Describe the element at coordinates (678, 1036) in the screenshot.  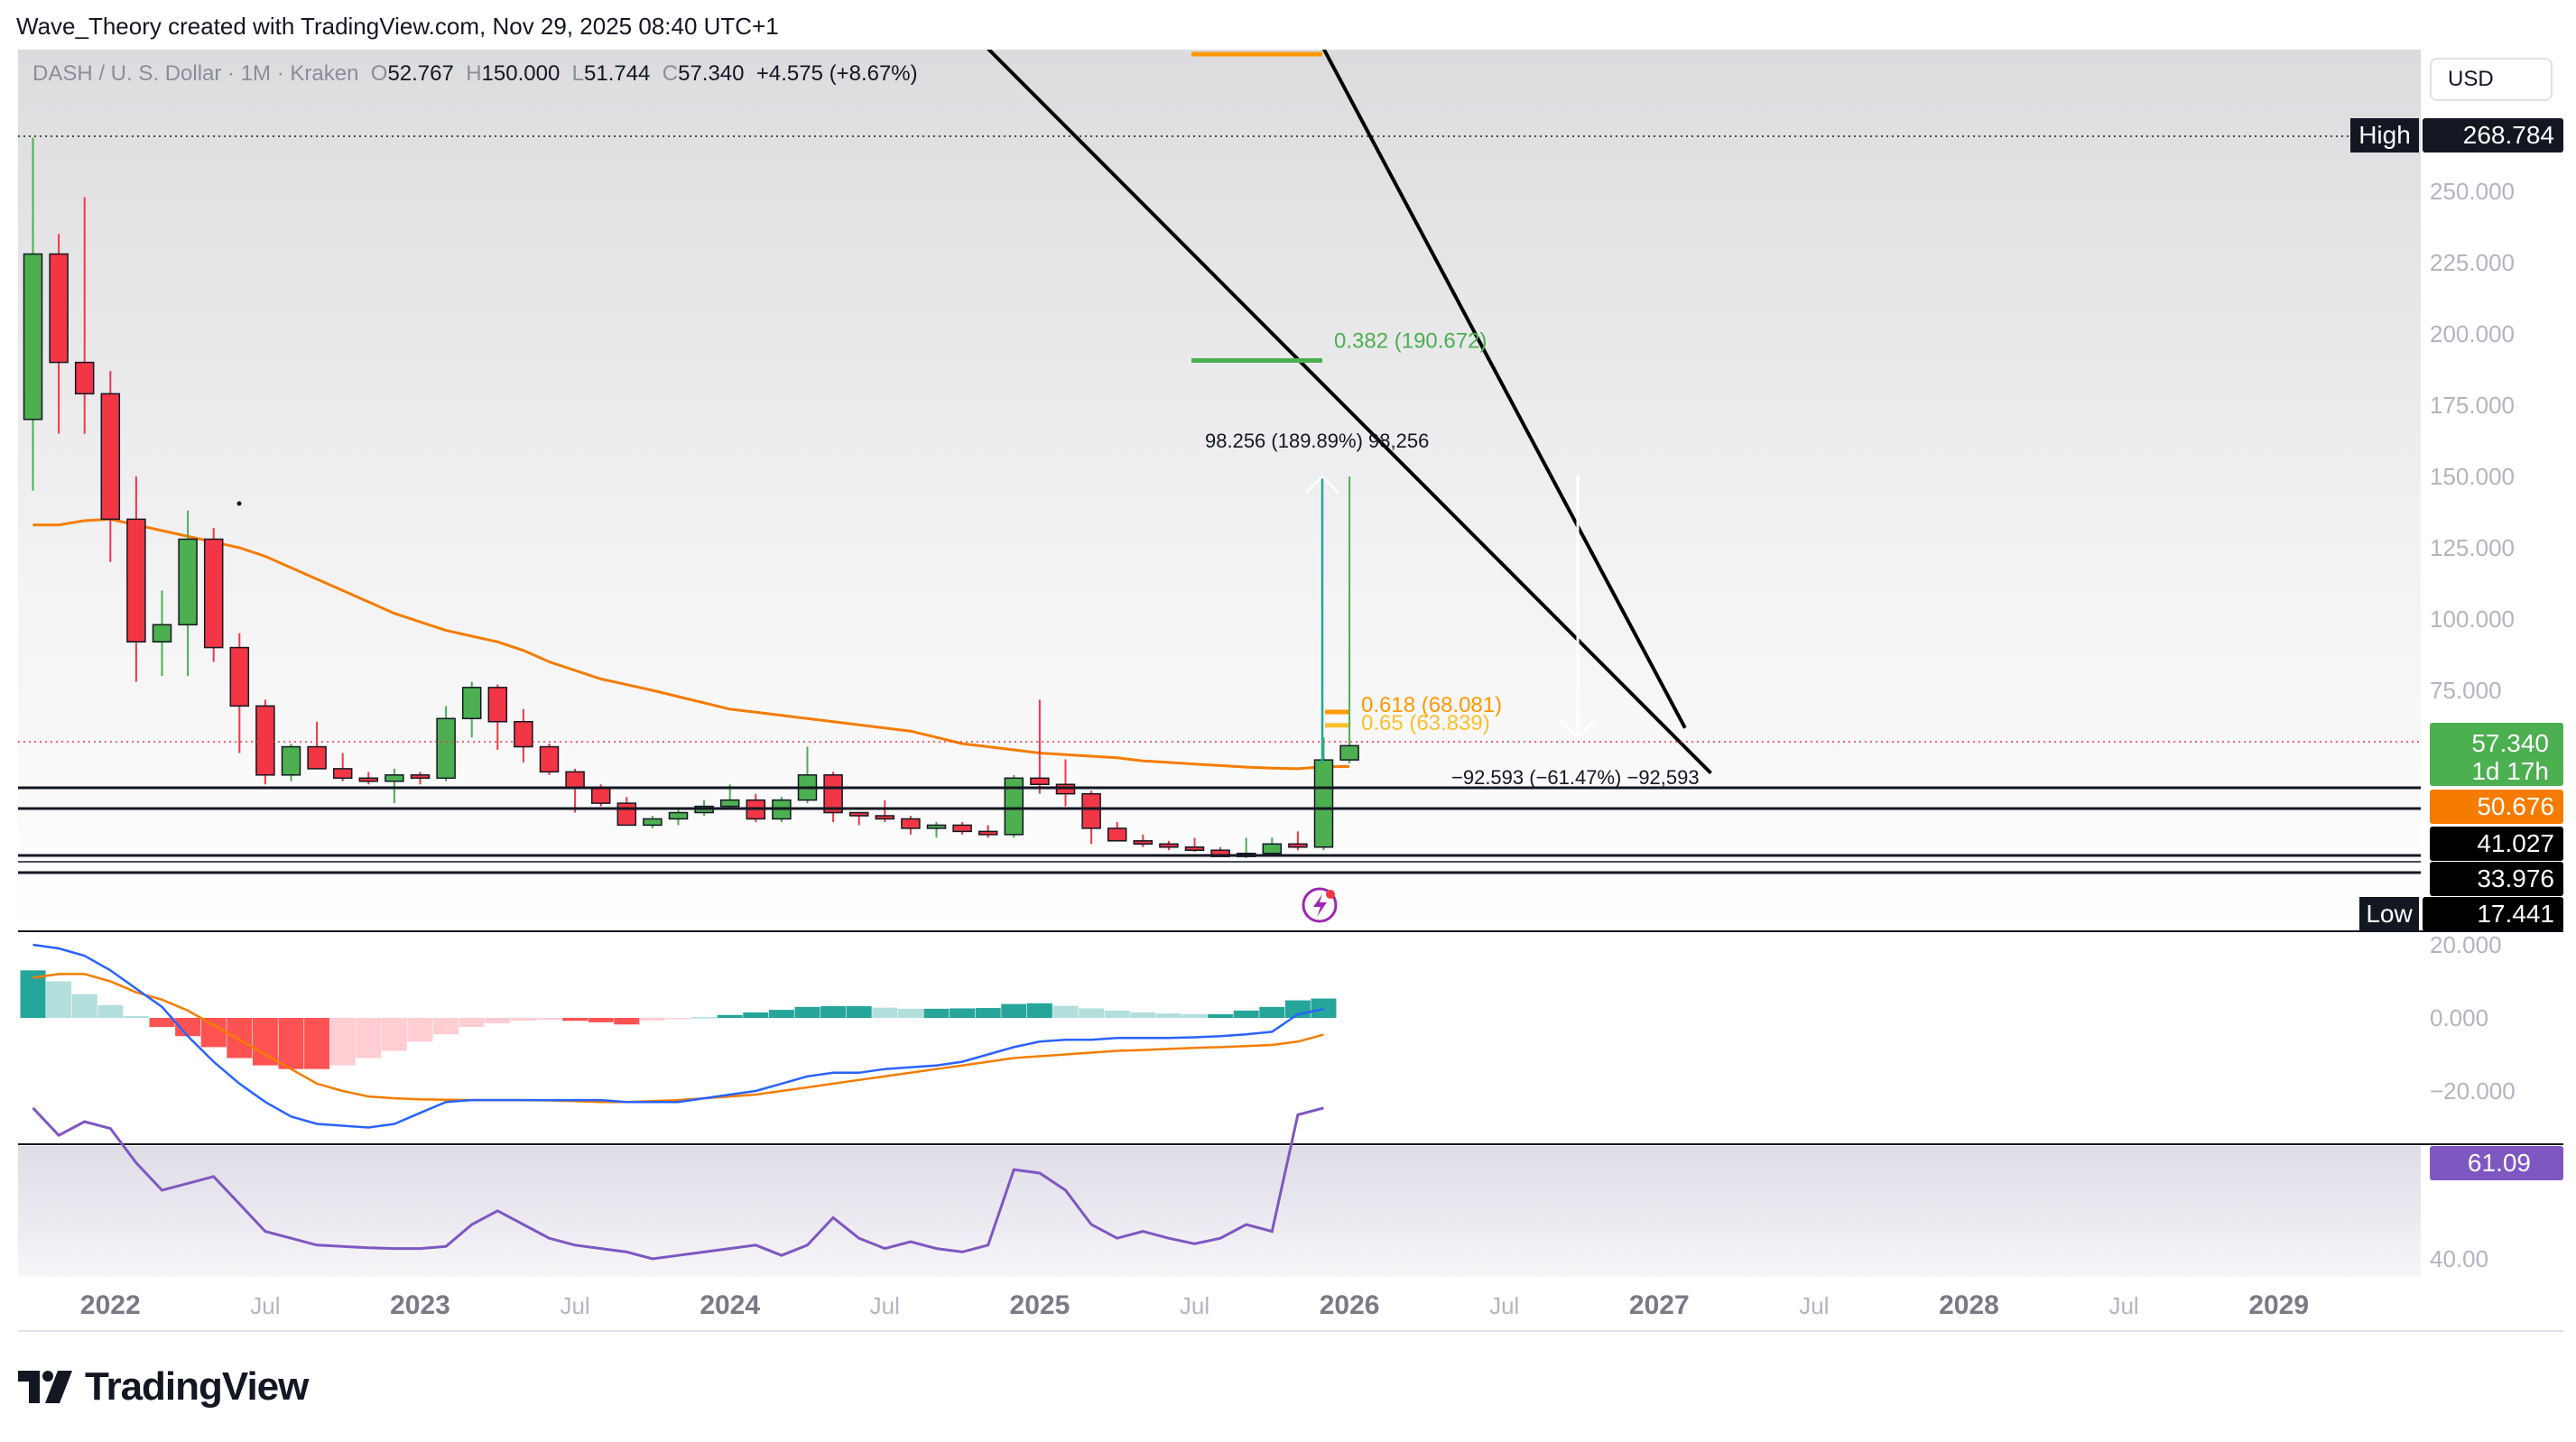
I see `macd-line` at that location.